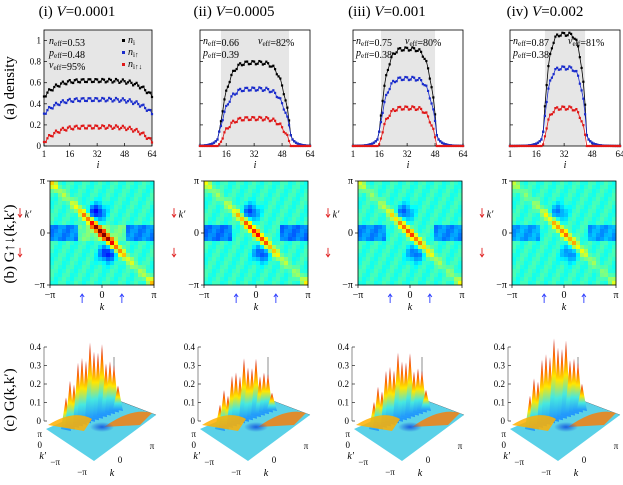 This screenshot has width=623, height=485. Describe the element at coordinates (98, 165) in the screenshot. I see `x-axis-label: i` at that location.